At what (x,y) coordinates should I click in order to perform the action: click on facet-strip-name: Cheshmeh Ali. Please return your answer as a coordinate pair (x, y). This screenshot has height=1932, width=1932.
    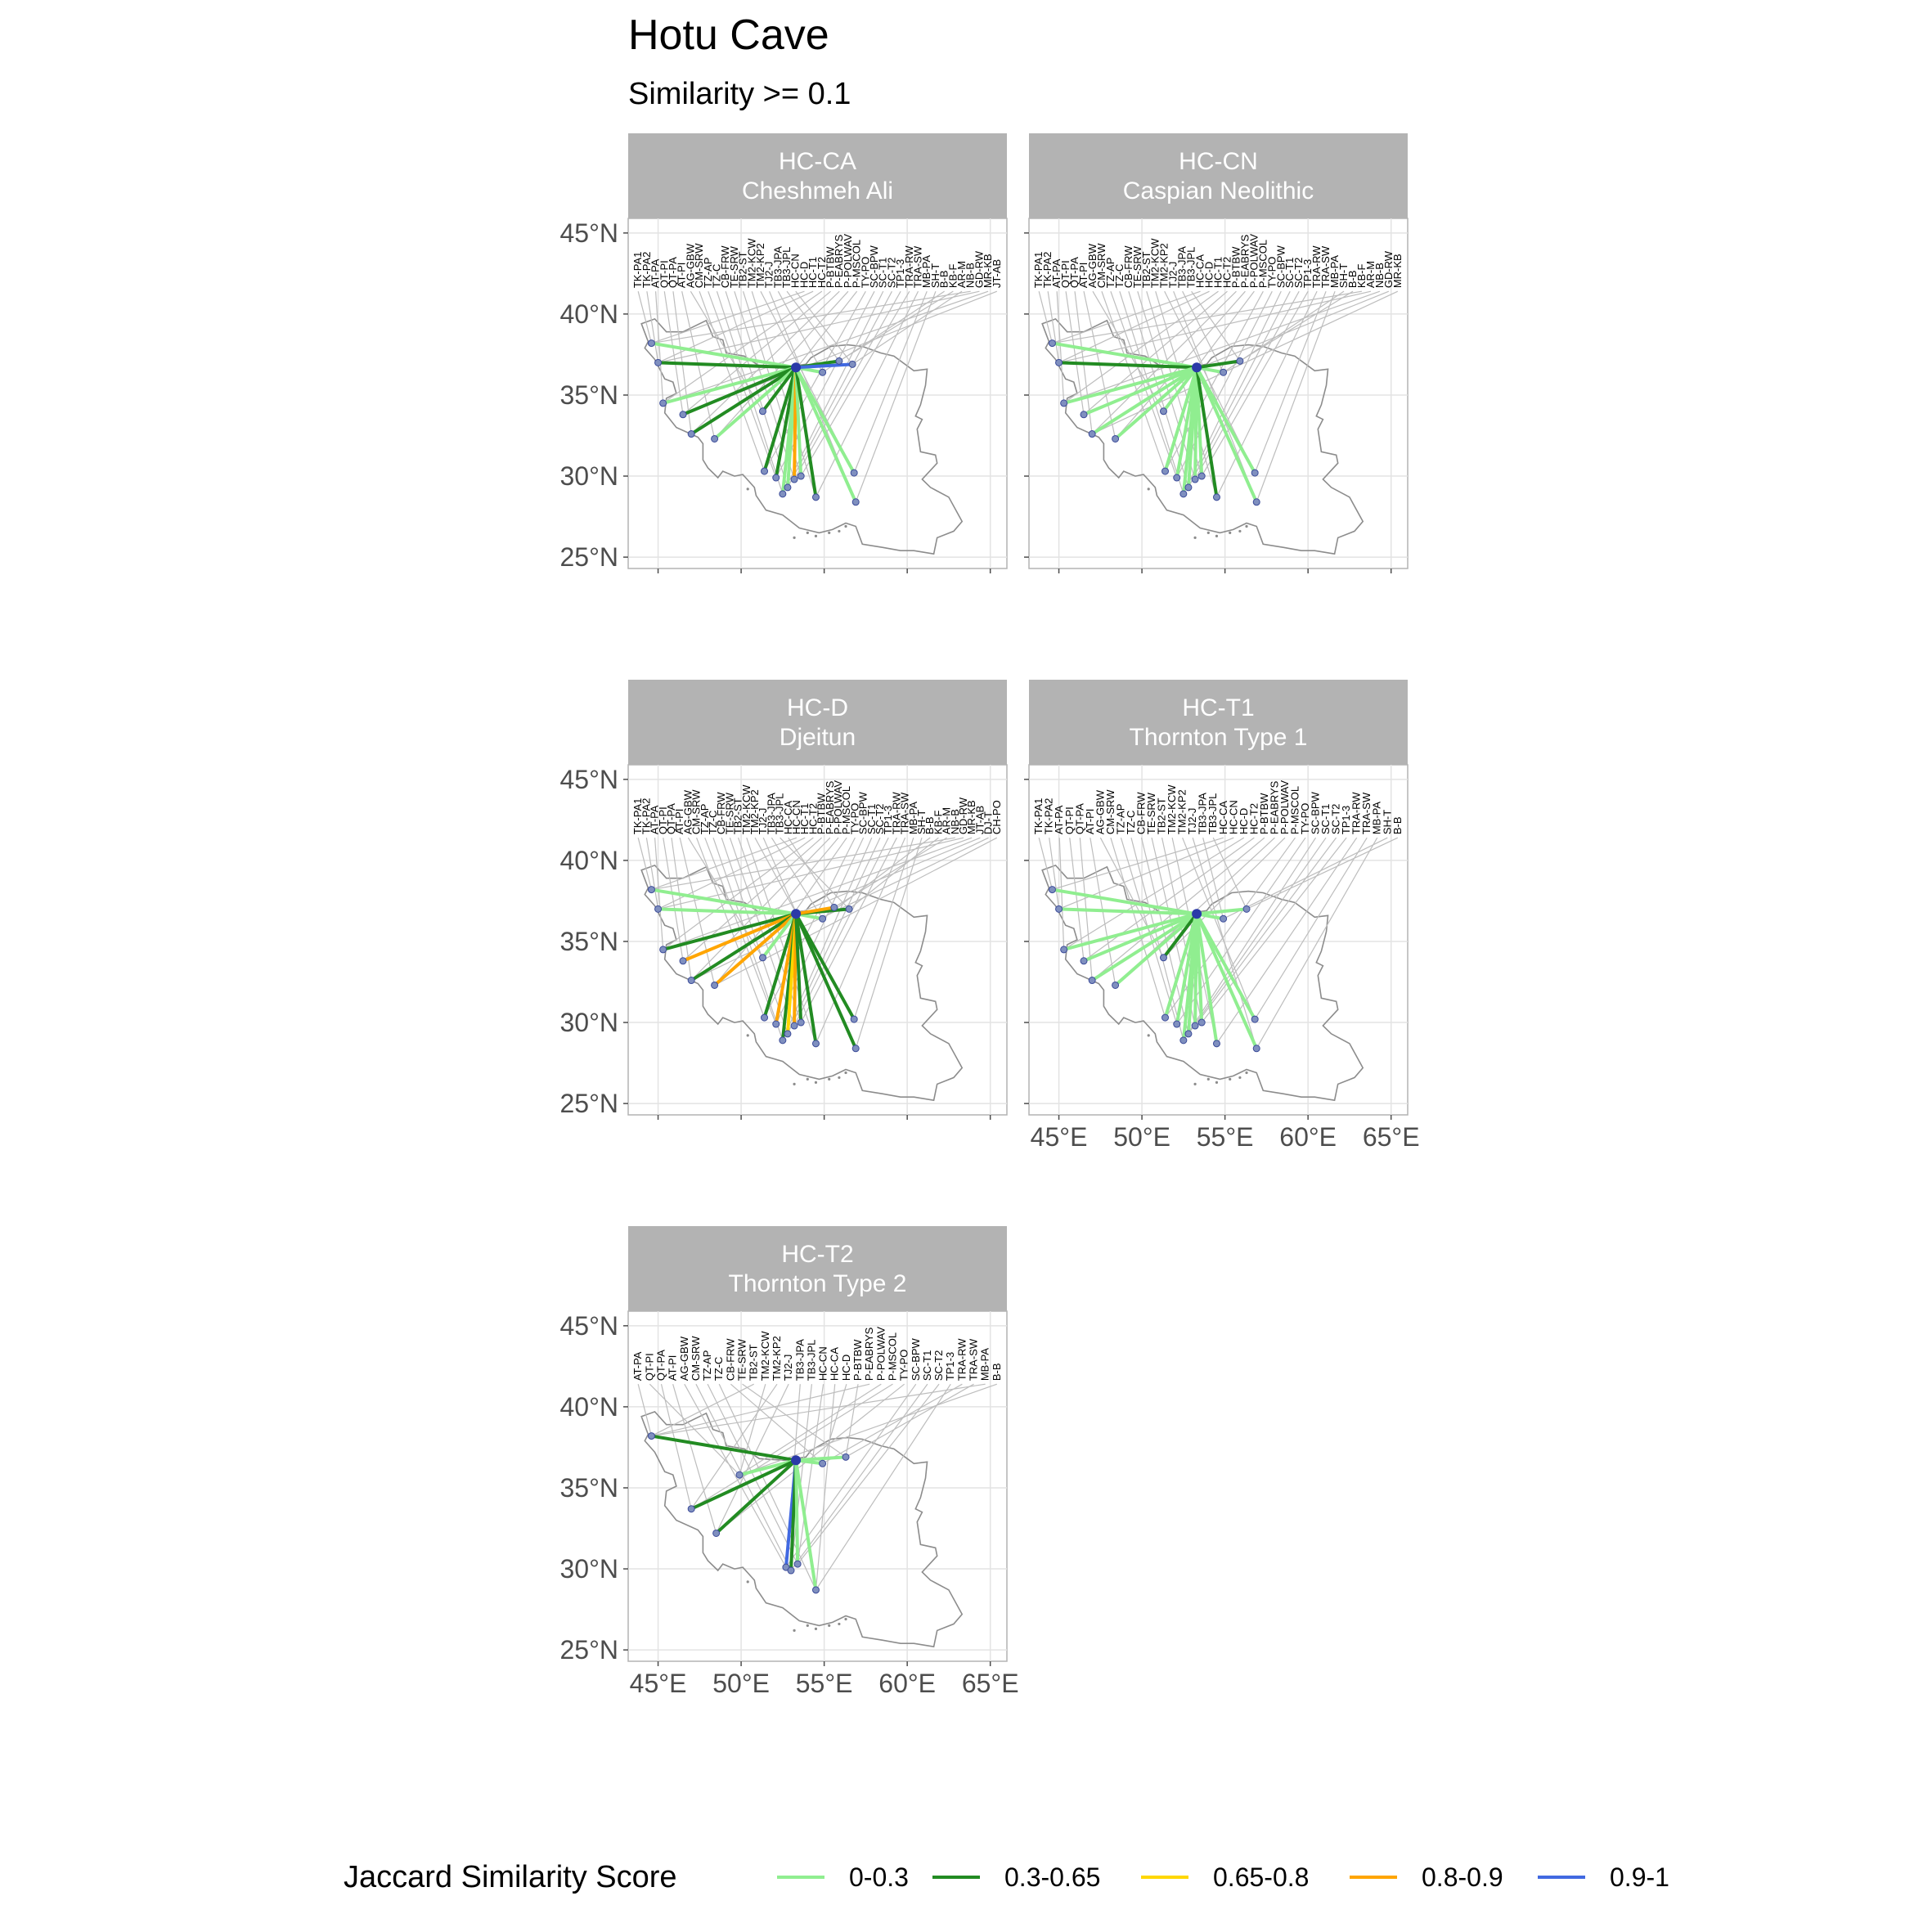
    Looking at the image, I should click on (818, 191).